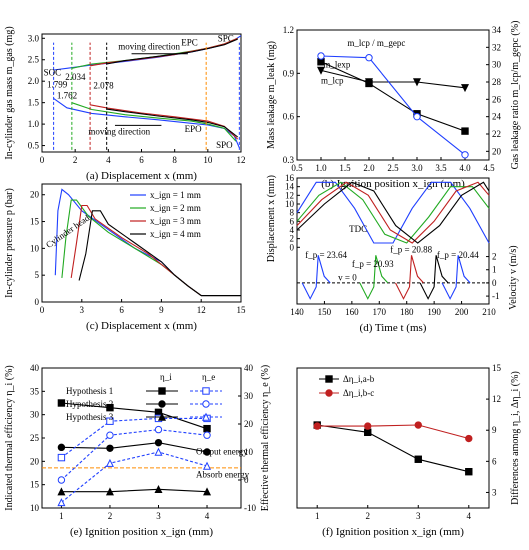 This screenshot has width=529, height=550. Describe the element at coordinates (288, 30) in the screenshot. I see `y-tick-label: 1.2` at that location.